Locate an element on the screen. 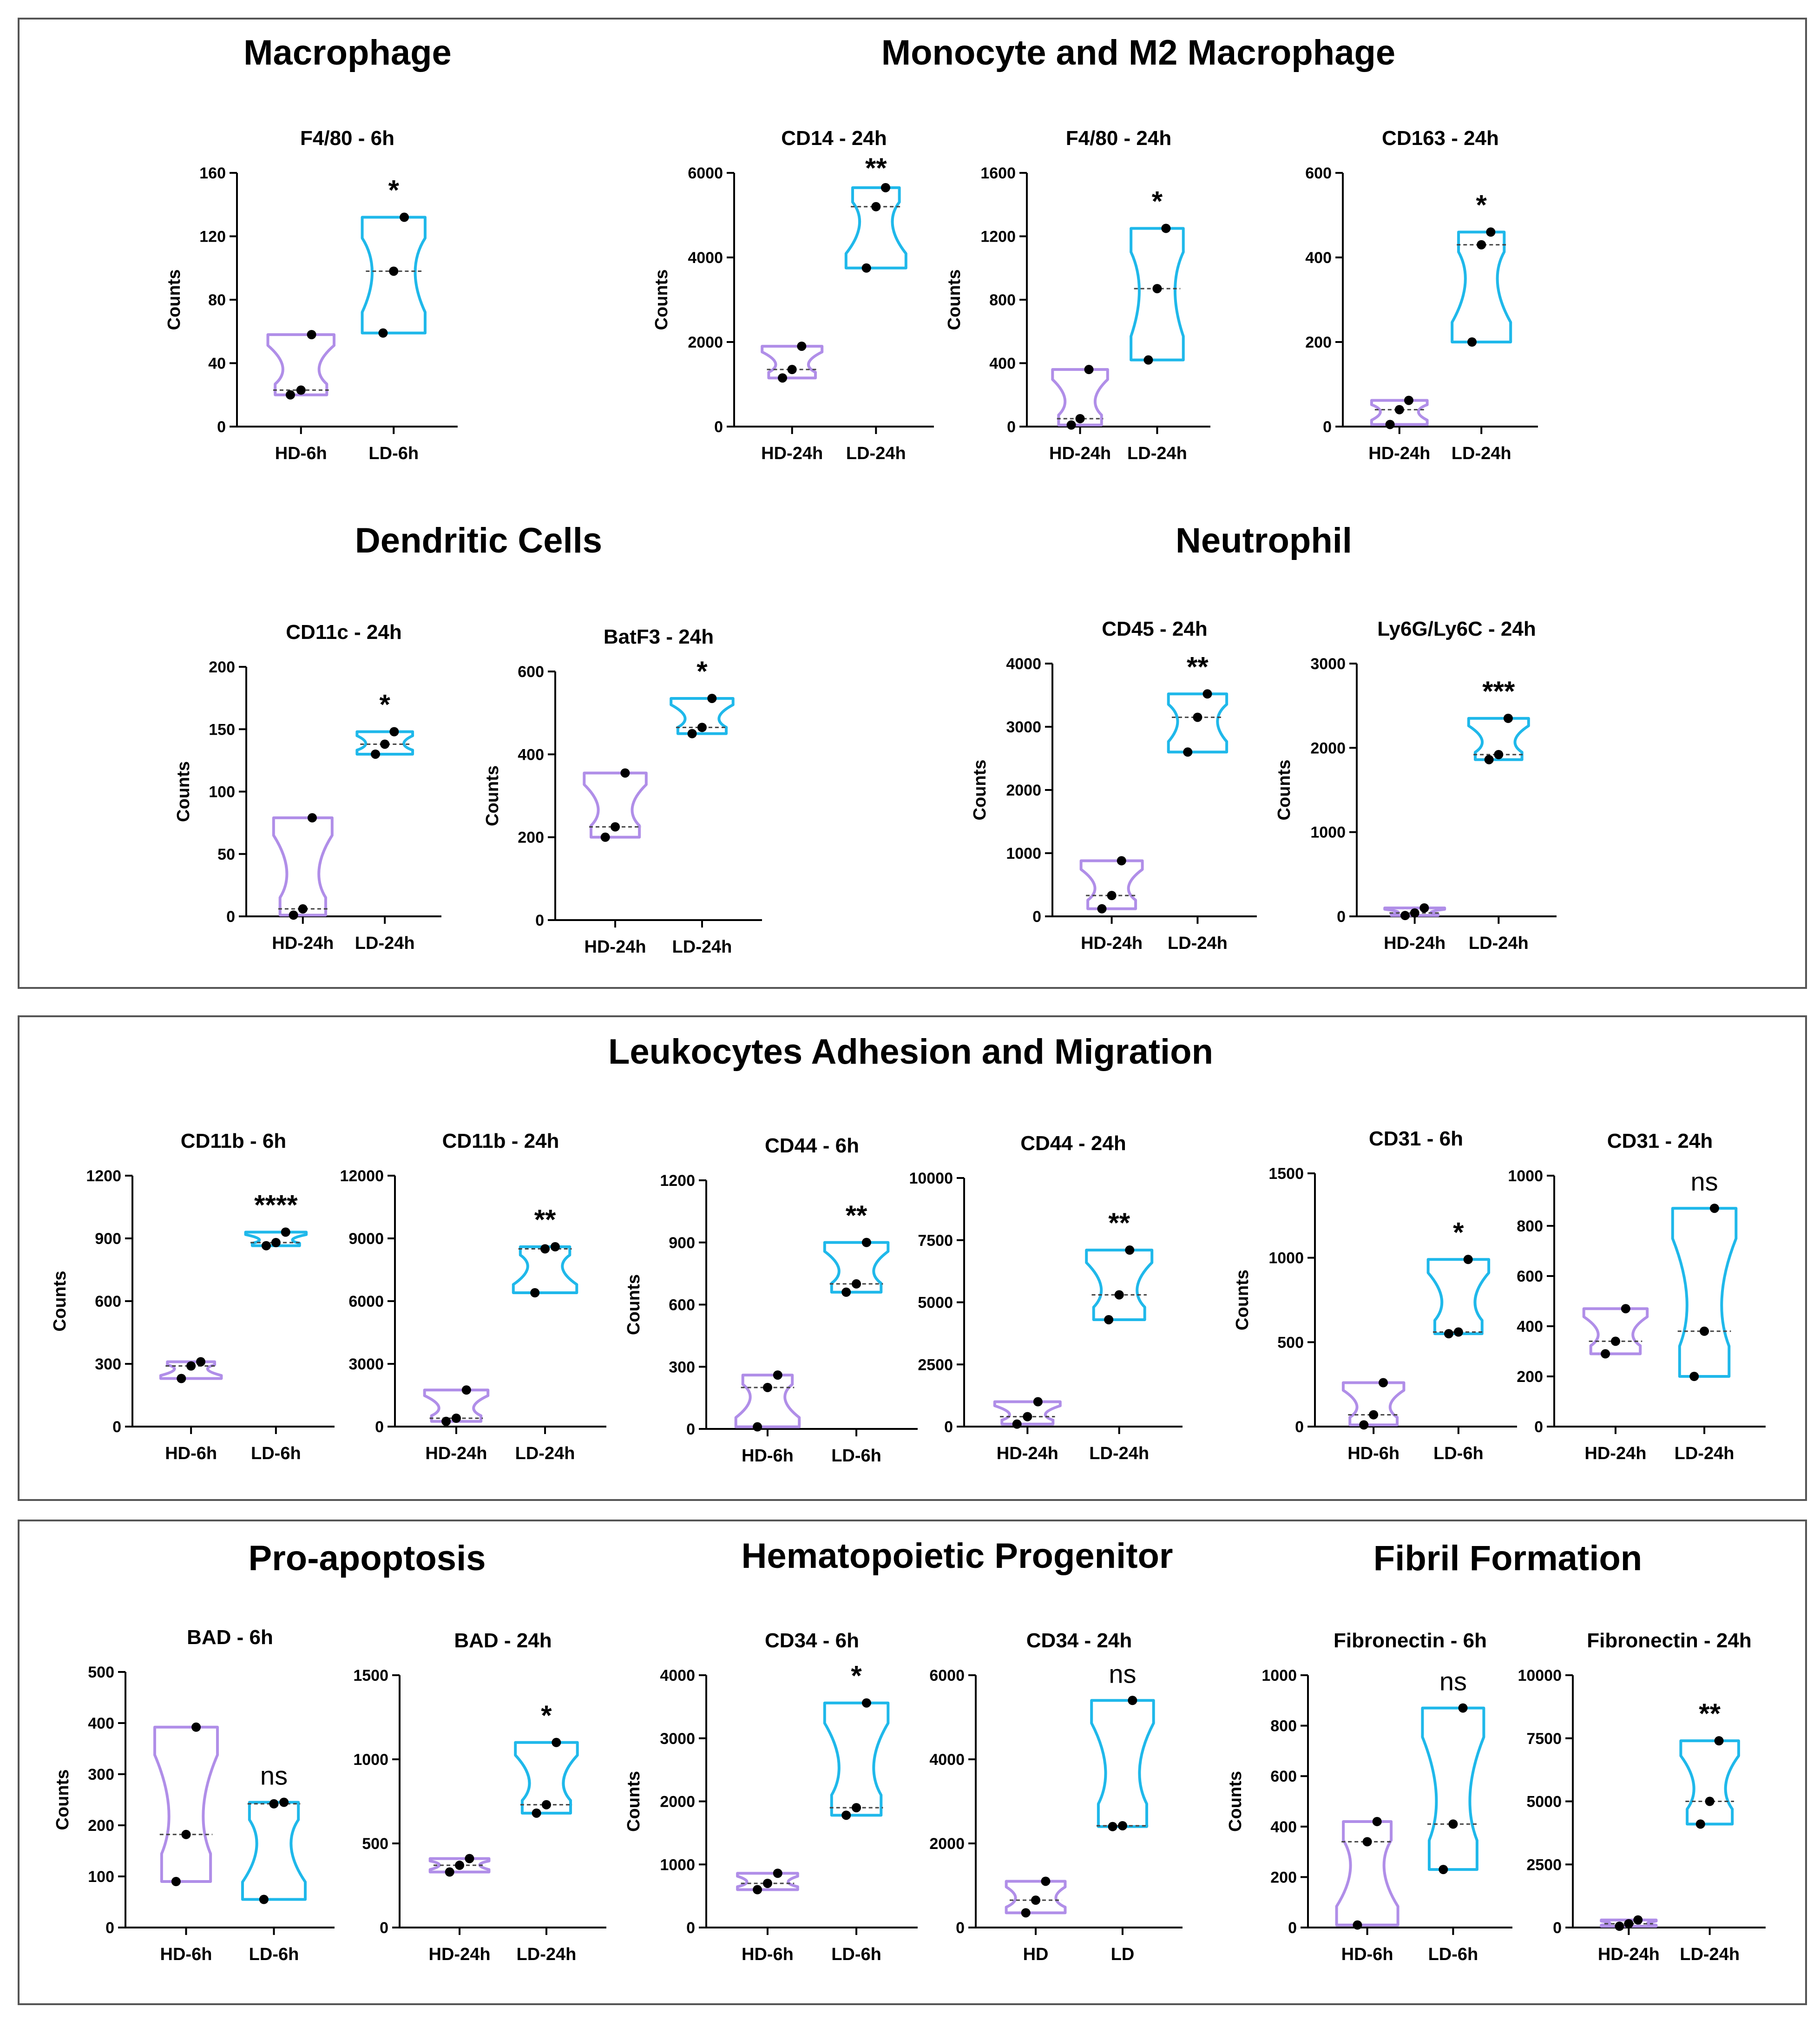 Image resolution: width=1820 pixels, height=2020 pixels. y-tick-label: 500 is located at coordinates (1290, 1342).